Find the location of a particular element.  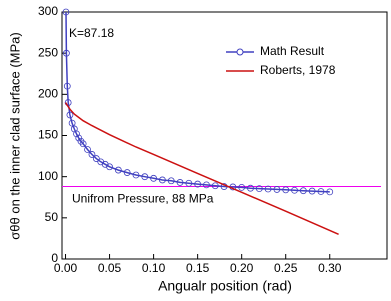

y-tick-label: 250 is located at coordinates (48, 52).